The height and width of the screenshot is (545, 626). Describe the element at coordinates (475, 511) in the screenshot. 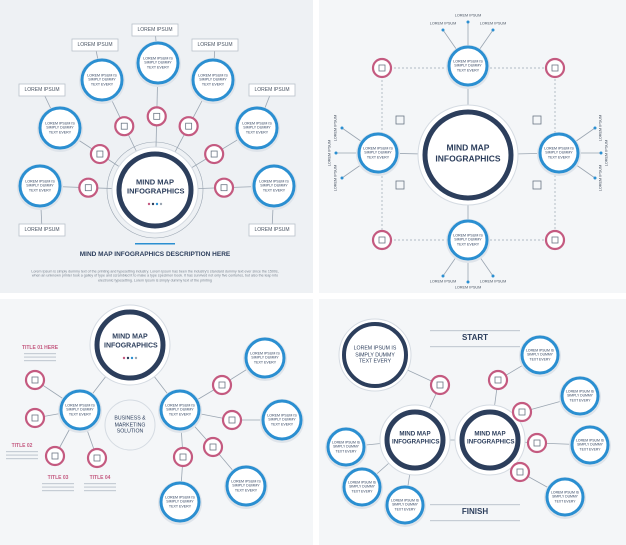

I see `finish-label: FINISH` at that location.